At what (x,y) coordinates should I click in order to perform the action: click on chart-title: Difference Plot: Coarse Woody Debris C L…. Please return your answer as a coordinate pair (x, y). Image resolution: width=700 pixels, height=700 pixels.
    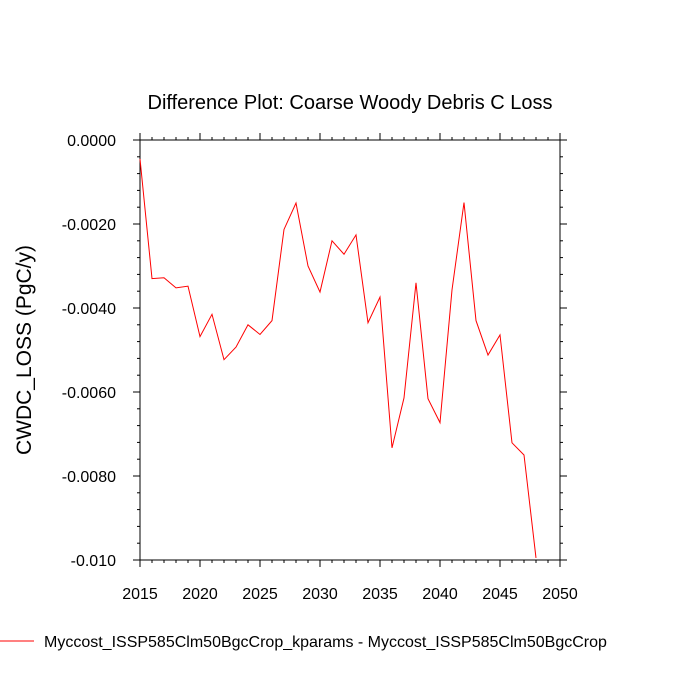
    Looking at the image, I should click on (350, 103).